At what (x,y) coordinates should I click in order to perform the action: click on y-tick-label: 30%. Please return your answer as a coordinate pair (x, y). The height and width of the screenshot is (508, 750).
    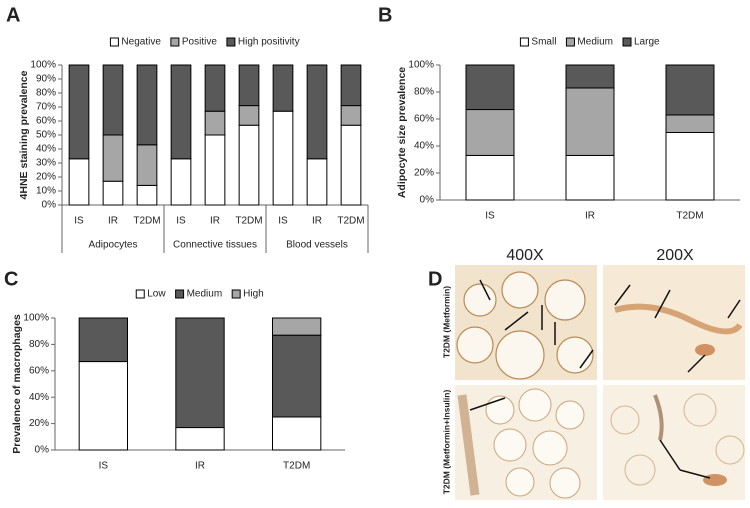
    Looking at the image, I should click on (46, 163).